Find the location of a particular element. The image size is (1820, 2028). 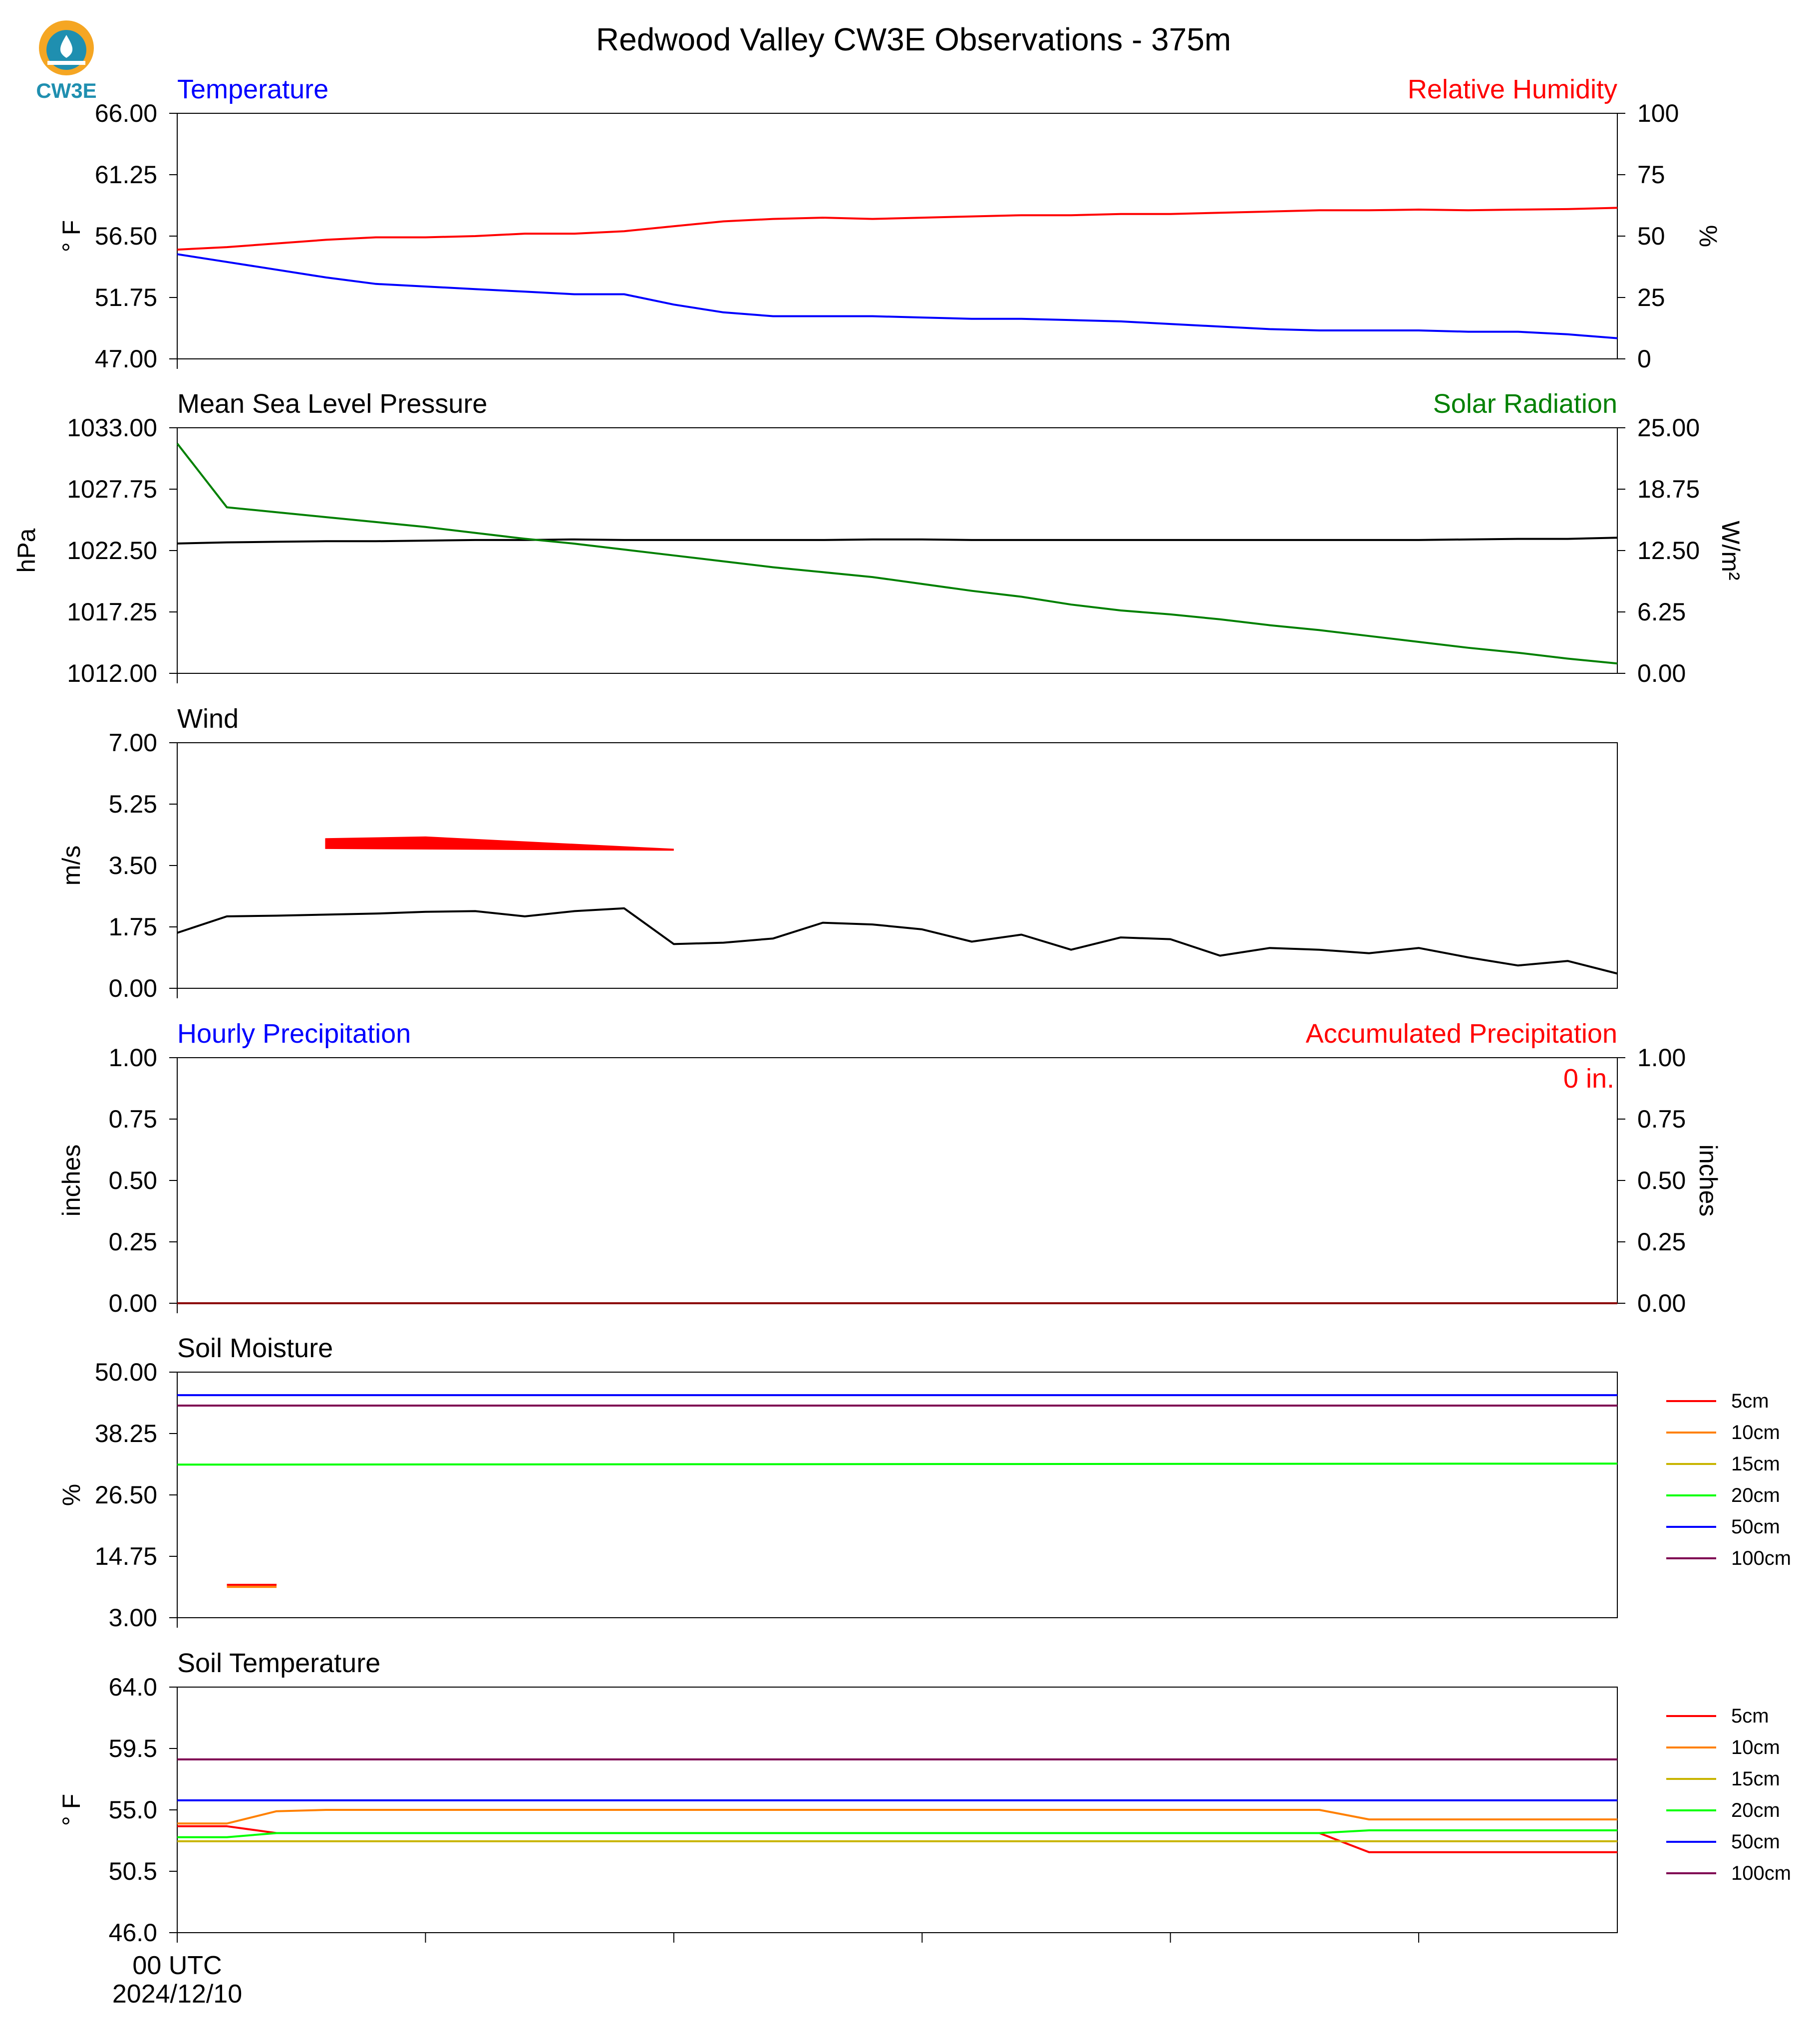

legend-label-20cm: 20cm is located at coordinates (1755, 1810).